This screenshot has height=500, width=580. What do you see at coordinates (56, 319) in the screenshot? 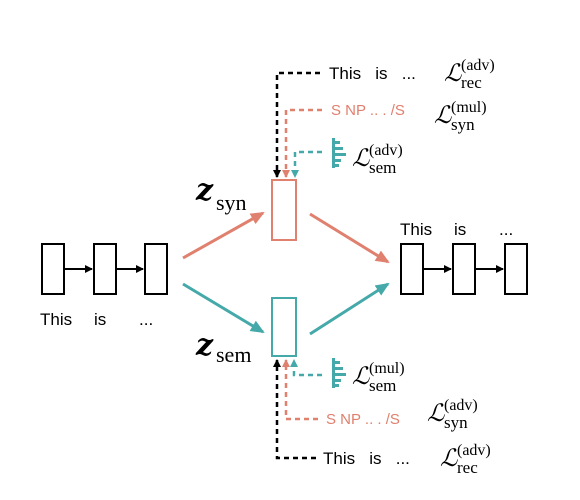
I see `input-token-1: This` at bounding box center [56, 319].